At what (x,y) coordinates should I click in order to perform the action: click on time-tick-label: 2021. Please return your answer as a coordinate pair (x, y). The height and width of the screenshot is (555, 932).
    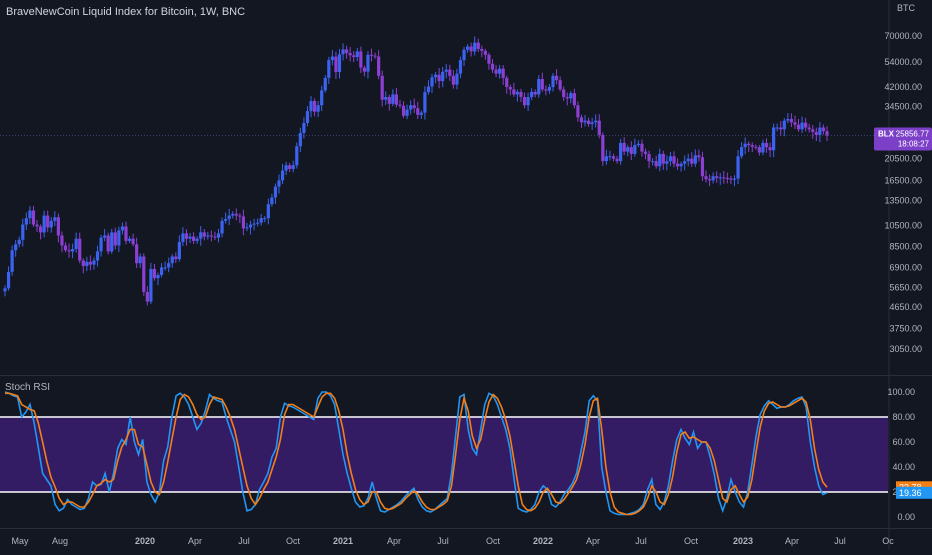
    Looking at the image, I should click on (343, 541).